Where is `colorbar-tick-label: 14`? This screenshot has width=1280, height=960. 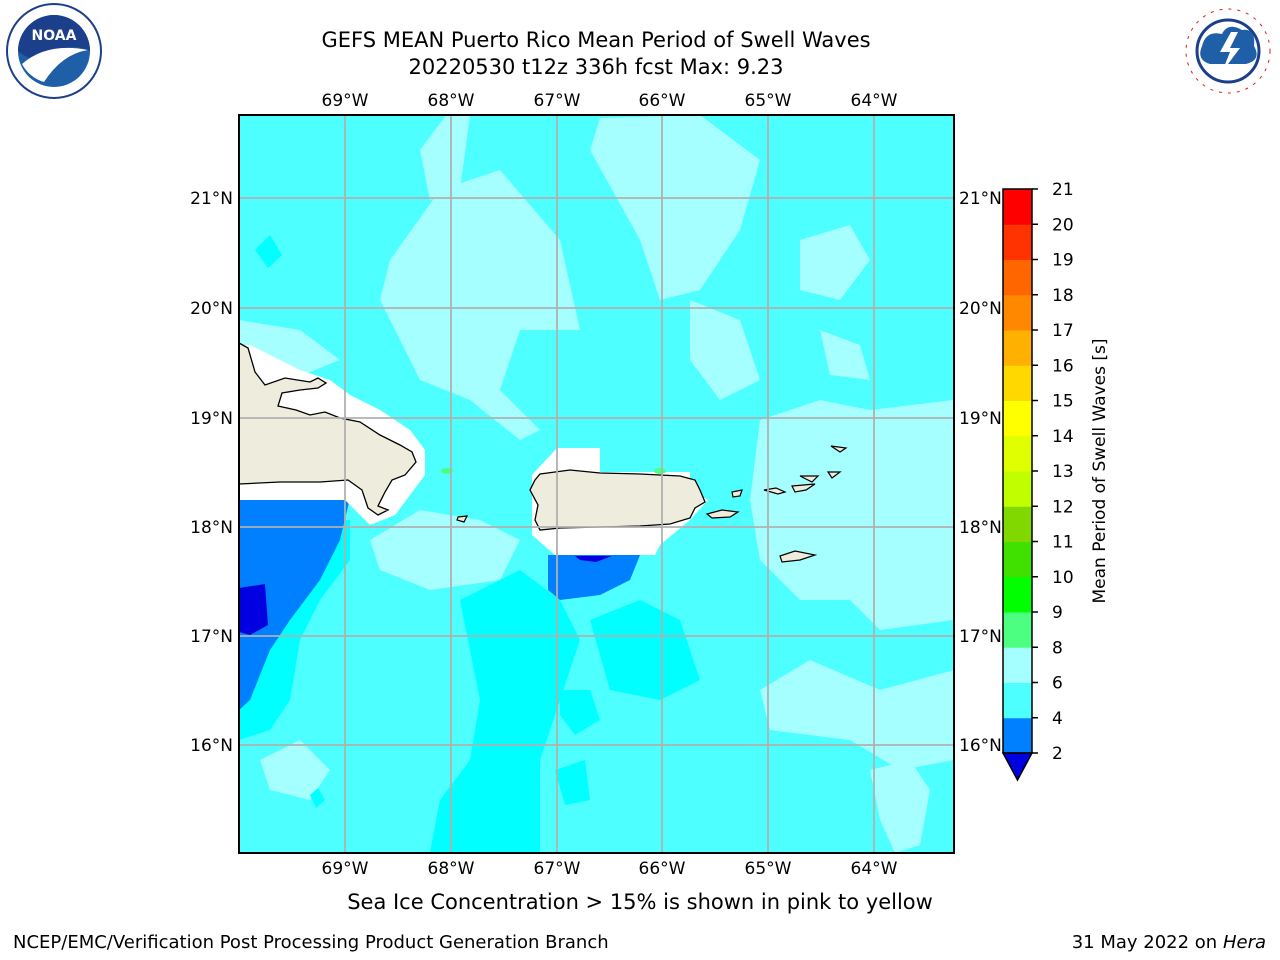 colorbar-tick-label: 14 is located at coordinates (1063, 437).